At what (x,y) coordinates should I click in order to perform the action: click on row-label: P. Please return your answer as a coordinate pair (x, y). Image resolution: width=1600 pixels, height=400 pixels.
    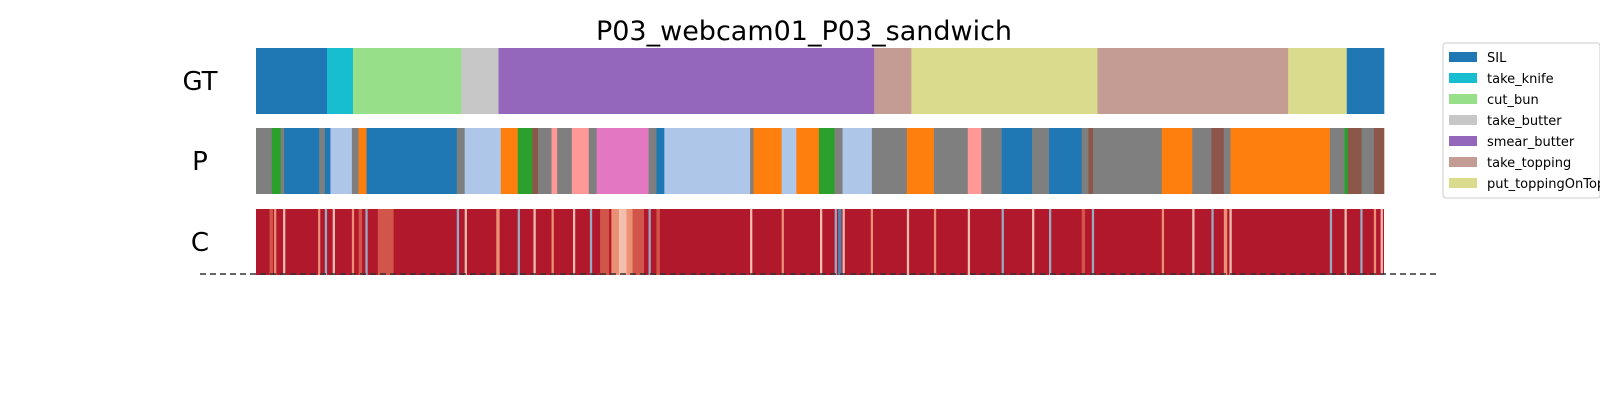
    Looking at the image, I should click on (200, 162).